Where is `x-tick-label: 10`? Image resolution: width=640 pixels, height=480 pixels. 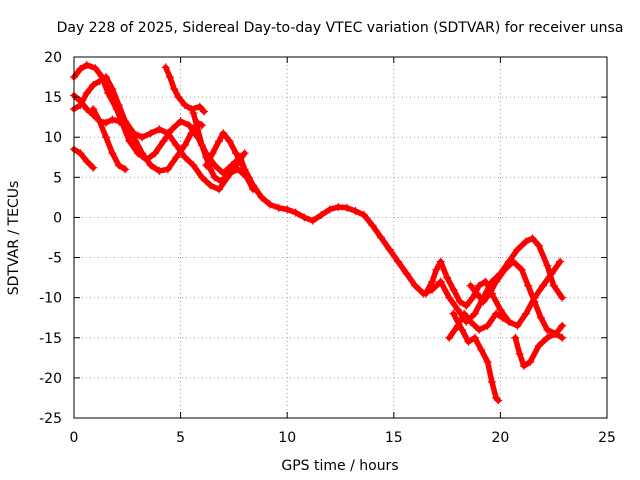
x-tick-label: 10 is located at coordinates (287, 438).